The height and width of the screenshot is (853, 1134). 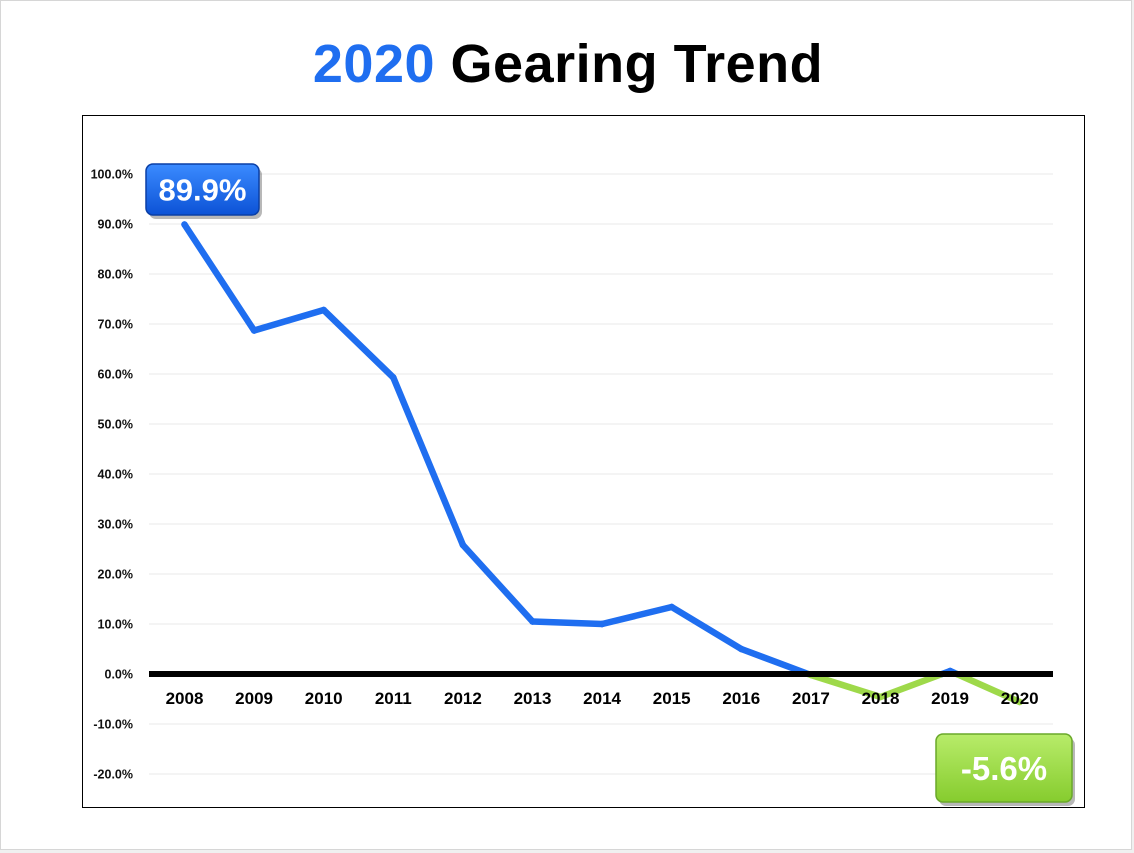 I want to click on x-tick-label: 2010, so click(x=324, y=698).